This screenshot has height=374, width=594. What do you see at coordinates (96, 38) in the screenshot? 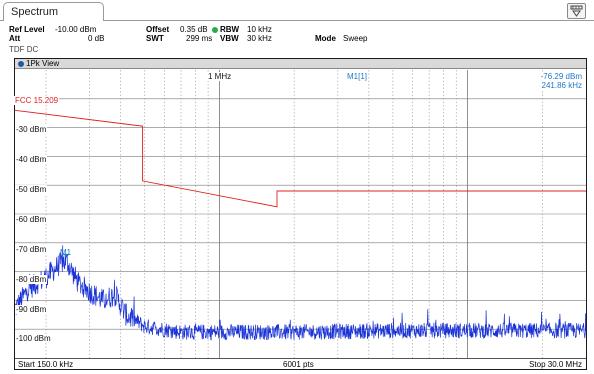
I see `att-value: 0 dB` at bounding box center [96, 38].